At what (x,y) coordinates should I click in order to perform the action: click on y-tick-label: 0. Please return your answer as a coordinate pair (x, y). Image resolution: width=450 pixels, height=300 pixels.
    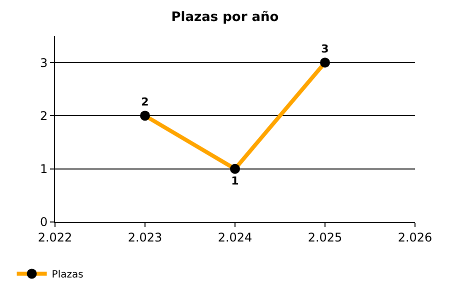
    Looking at the image, I should click on (44, 222).